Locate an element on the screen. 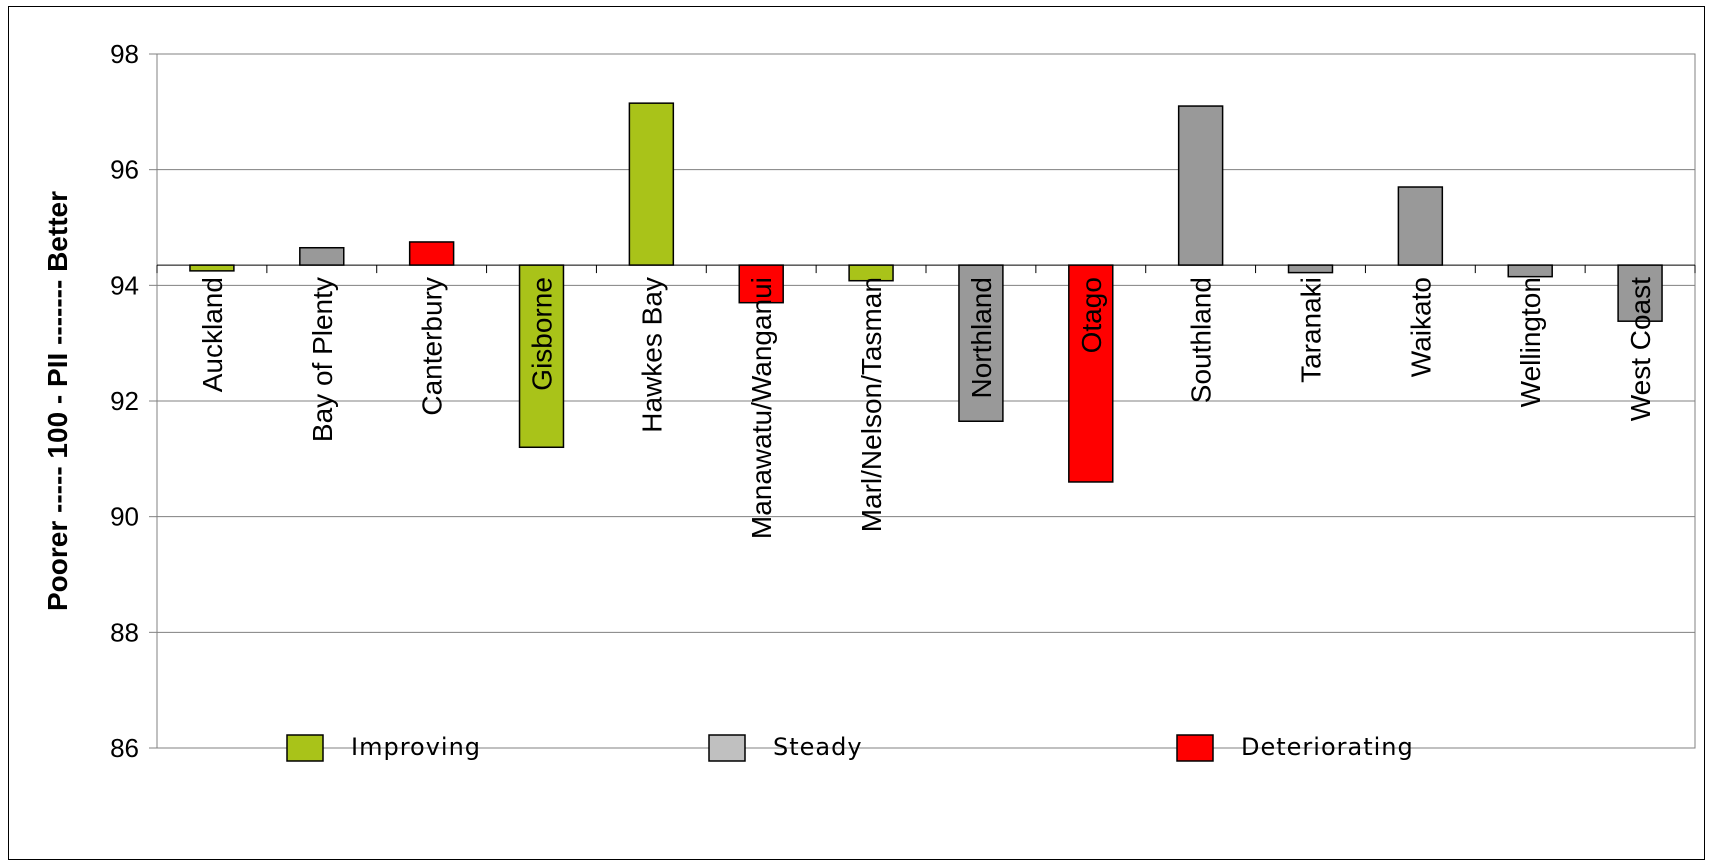  legend-label-deteriorating: Deteriorating is located at coordinates (1327, 747).